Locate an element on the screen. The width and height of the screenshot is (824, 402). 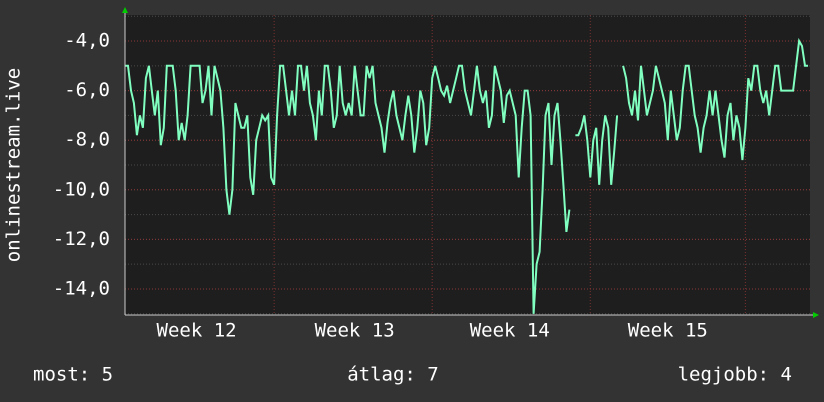
footer-current: most: 5 is located at coordinates (73, 375).